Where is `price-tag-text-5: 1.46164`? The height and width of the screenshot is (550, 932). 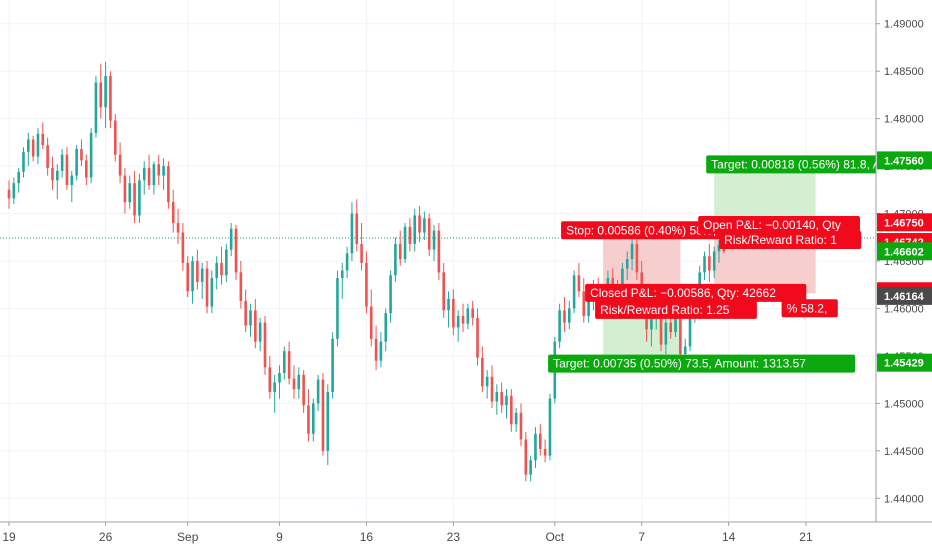
price-tag-text-5: 1.46164 is located at coordinates (904, 297).